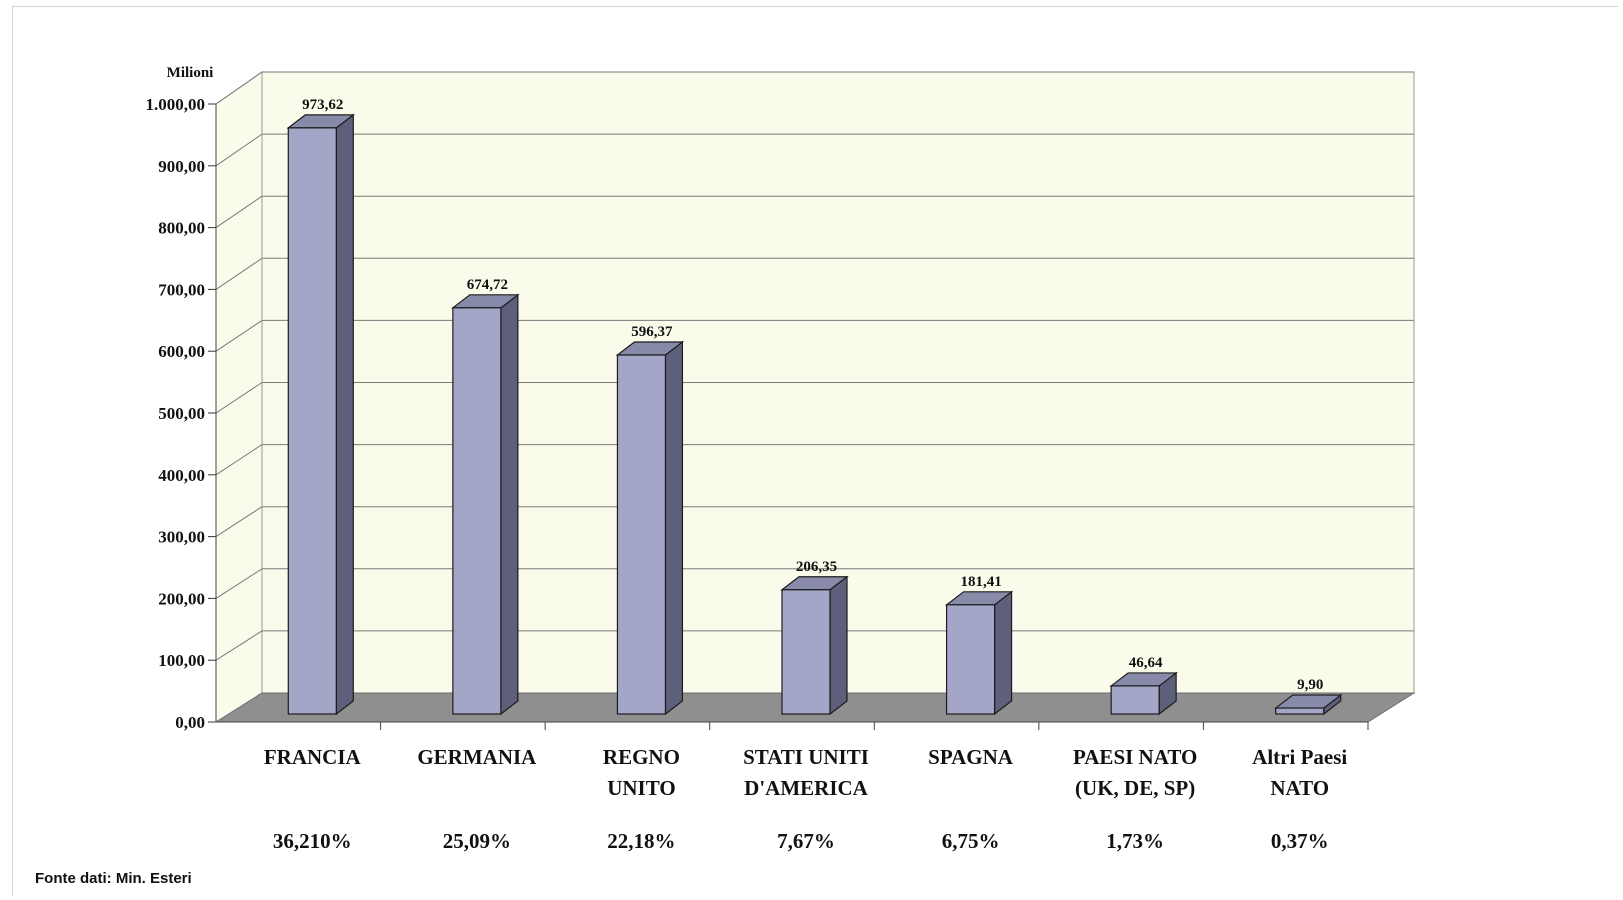 The image size is (1623, 900). What do you see at coordinates (181, 598) in the screenshot?
I see `y-tick-label: 200,00` at bounding box center [181, 598].